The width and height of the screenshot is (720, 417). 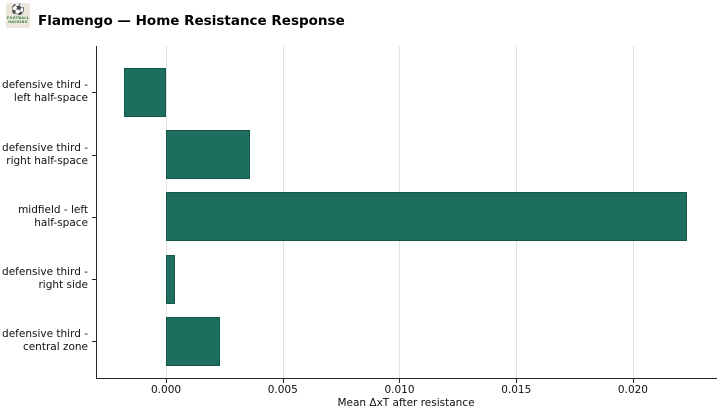 What do you see at coordinates (18, 22) in the screenshot?
I see `logo-text-line2: HACKING` at bounding box center [18, 22].